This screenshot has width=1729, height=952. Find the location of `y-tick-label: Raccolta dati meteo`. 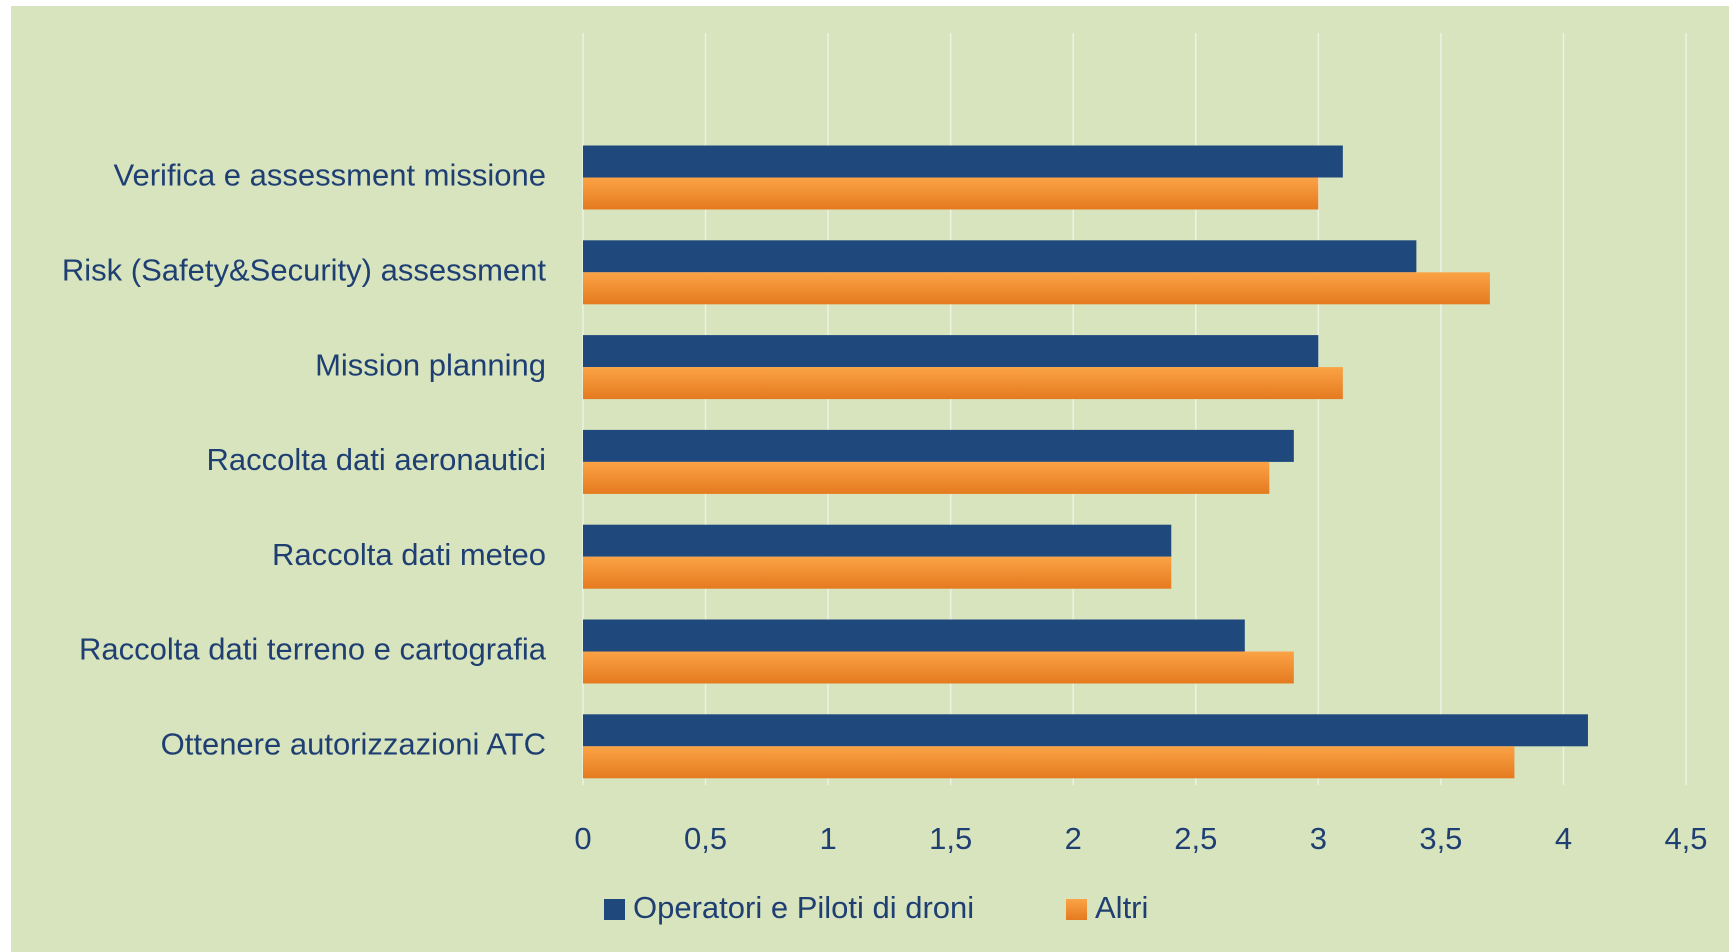

y-tick-label: Raccolta dati meteo is located at coordinates (409, 554).